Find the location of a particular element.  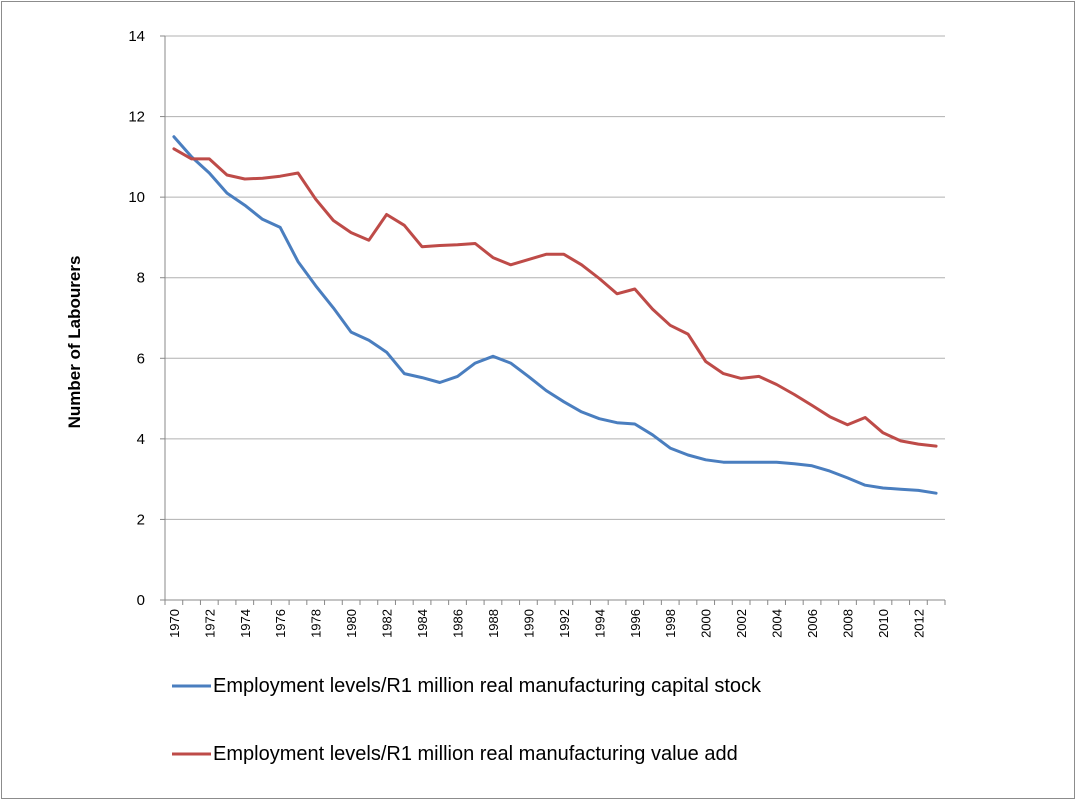

x-tick-label: 1972 is located at coordinates (209, 623).